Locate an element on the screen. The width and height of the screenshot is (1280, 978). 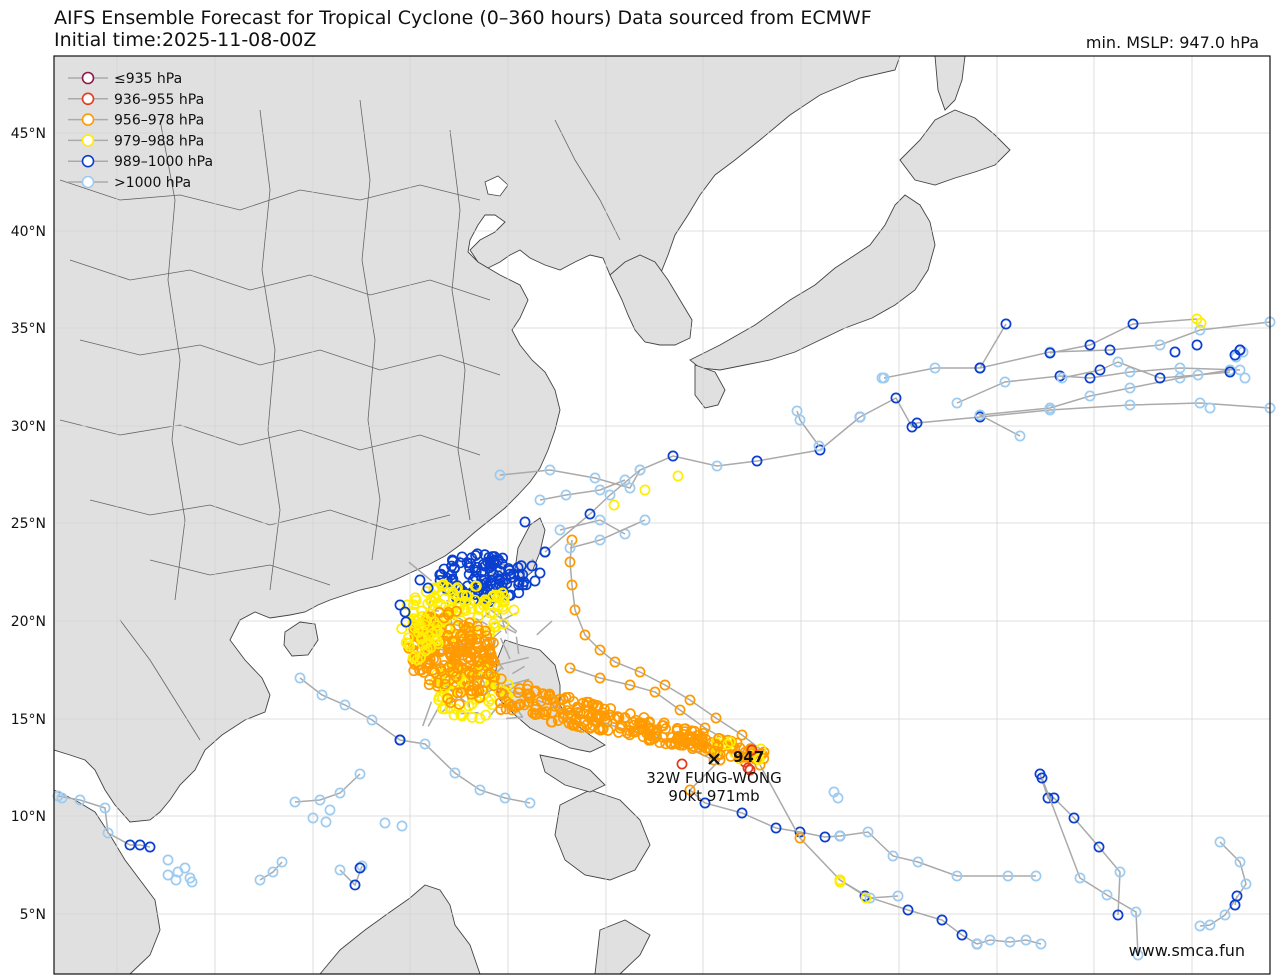
legend-item: ≤935 hPa is located at coordinates (125, 79).